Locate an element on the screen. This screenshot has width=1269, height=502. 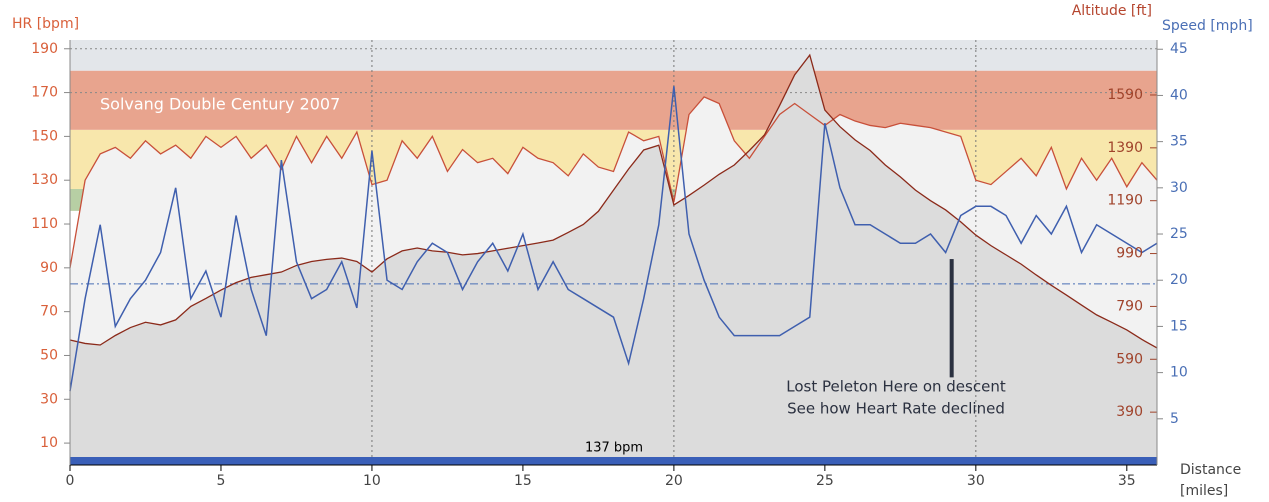
annotation-marker is located at coordinates (951, 318).